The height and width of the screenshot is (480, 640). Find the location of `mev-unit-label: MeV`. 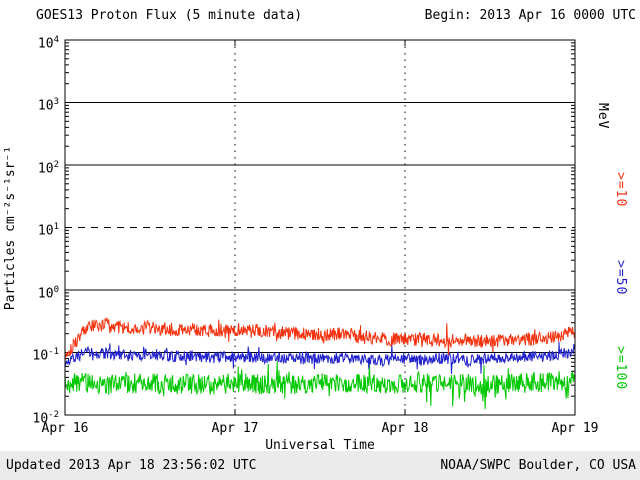

mev-unit-label: MeV is located at coordinates (602, 116).